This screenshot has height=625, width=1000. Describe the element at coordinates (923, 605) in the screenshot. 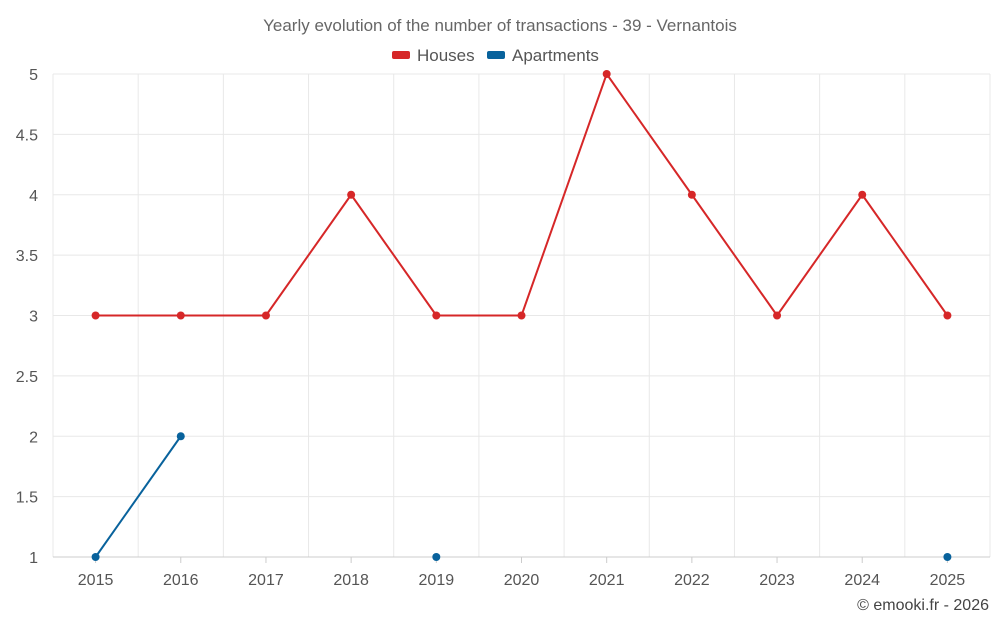

I see `credit-text: © emooki.fr - 2026` at that location.